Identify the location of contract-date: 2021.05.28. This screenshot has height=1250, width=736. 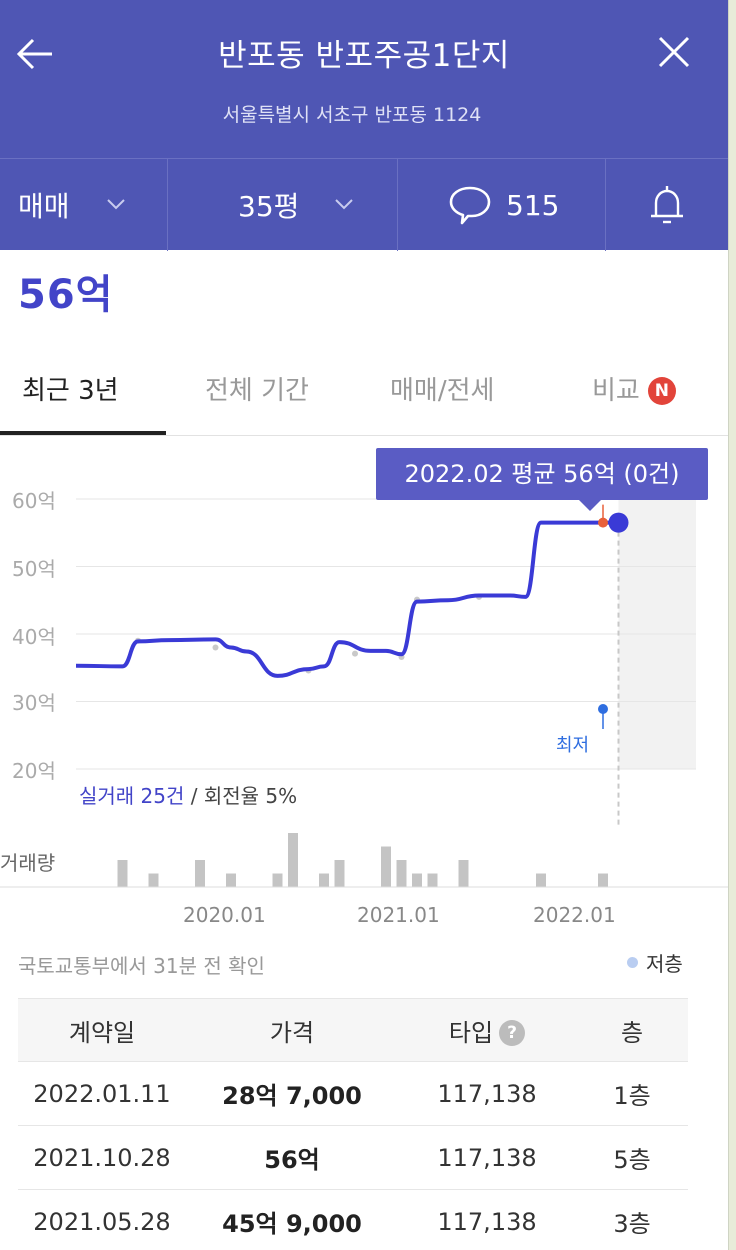
(102, 1221).